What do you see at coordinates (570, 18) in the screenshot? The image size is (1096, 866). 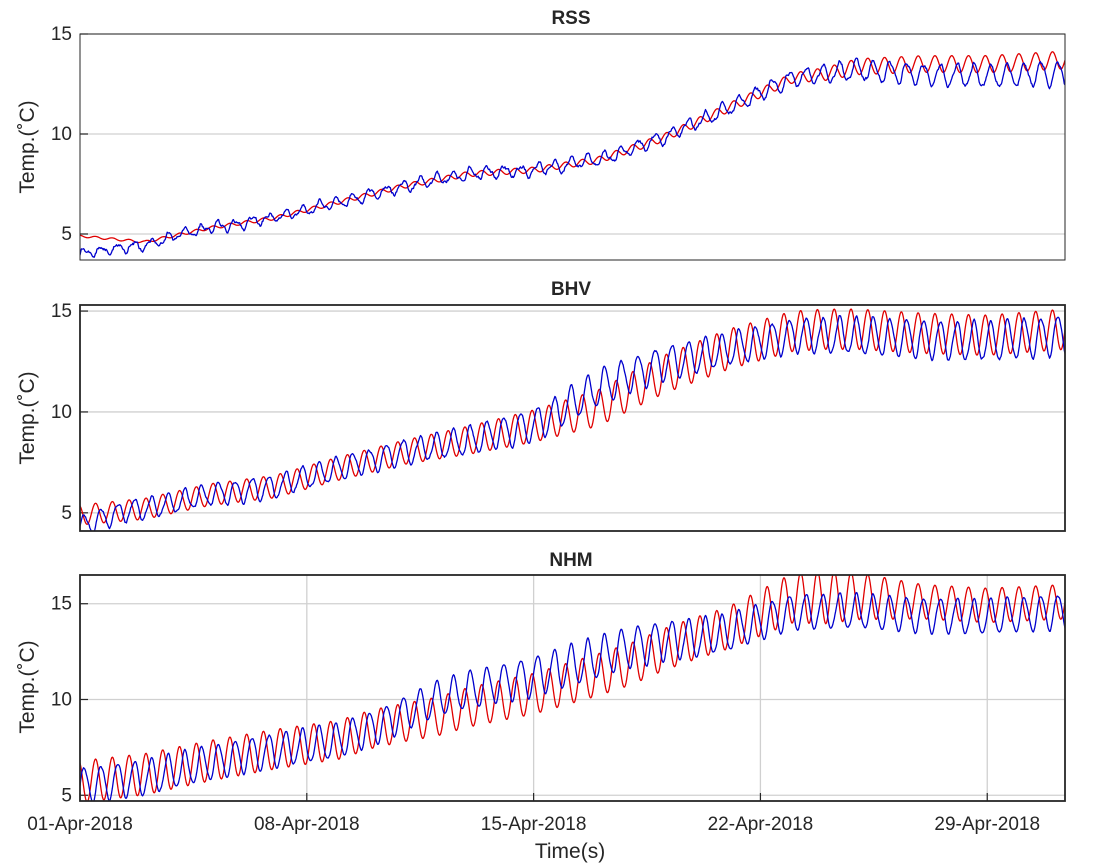 I see `panel-title-rss: RSS` at bounding box center [570, 18].